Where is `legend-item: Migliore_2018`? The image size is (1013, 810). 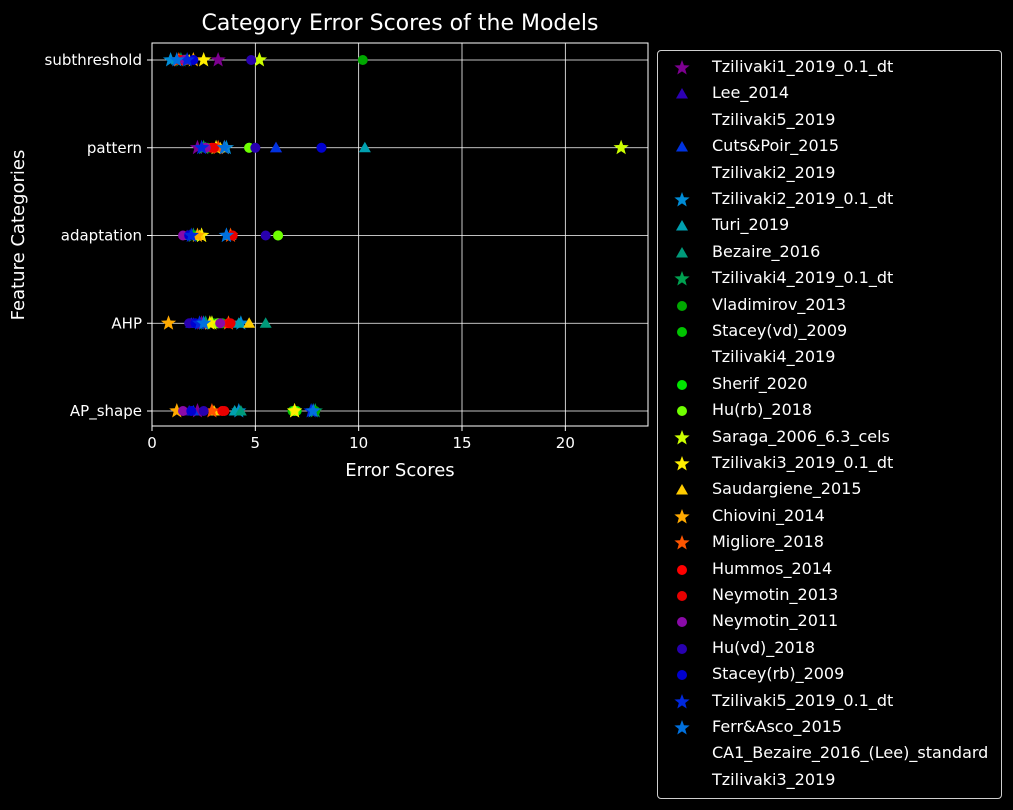 legend-item: Migliore_2018 is located at coordinates (829, 542).